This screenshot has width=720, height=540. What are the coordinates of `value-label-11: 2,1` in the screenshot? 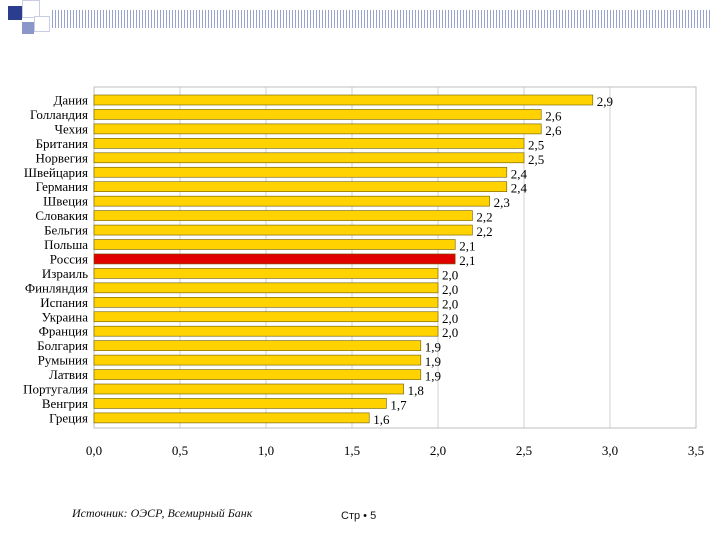 It's located at (467, 260).